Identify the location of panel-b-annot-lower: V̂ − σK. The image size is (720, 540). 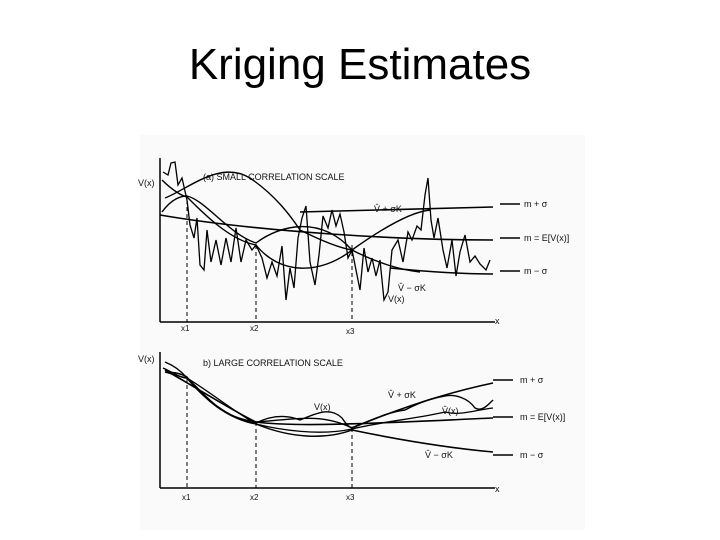
(439, 455).